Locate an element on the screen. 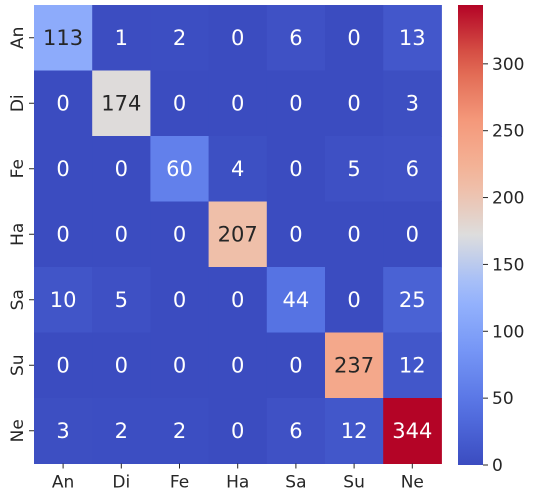  cell-value-label: 5 is located at coordinates (121, 300).